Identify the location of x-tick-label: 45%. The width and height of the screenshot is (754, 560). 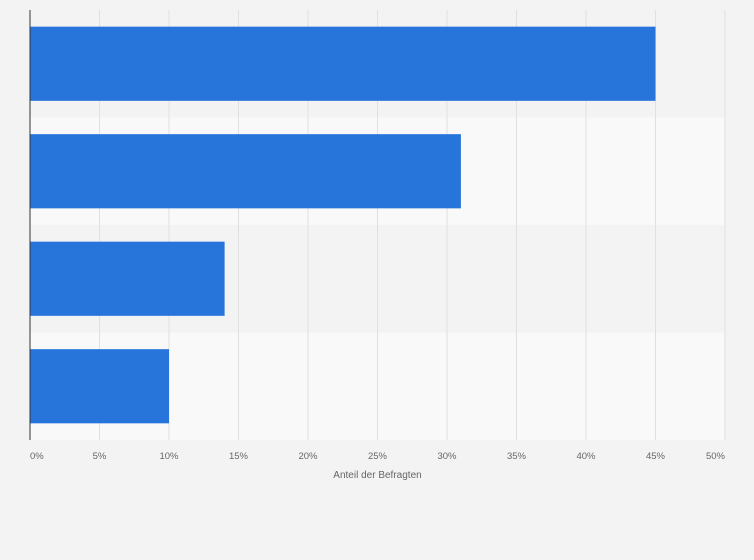
(656, 456).